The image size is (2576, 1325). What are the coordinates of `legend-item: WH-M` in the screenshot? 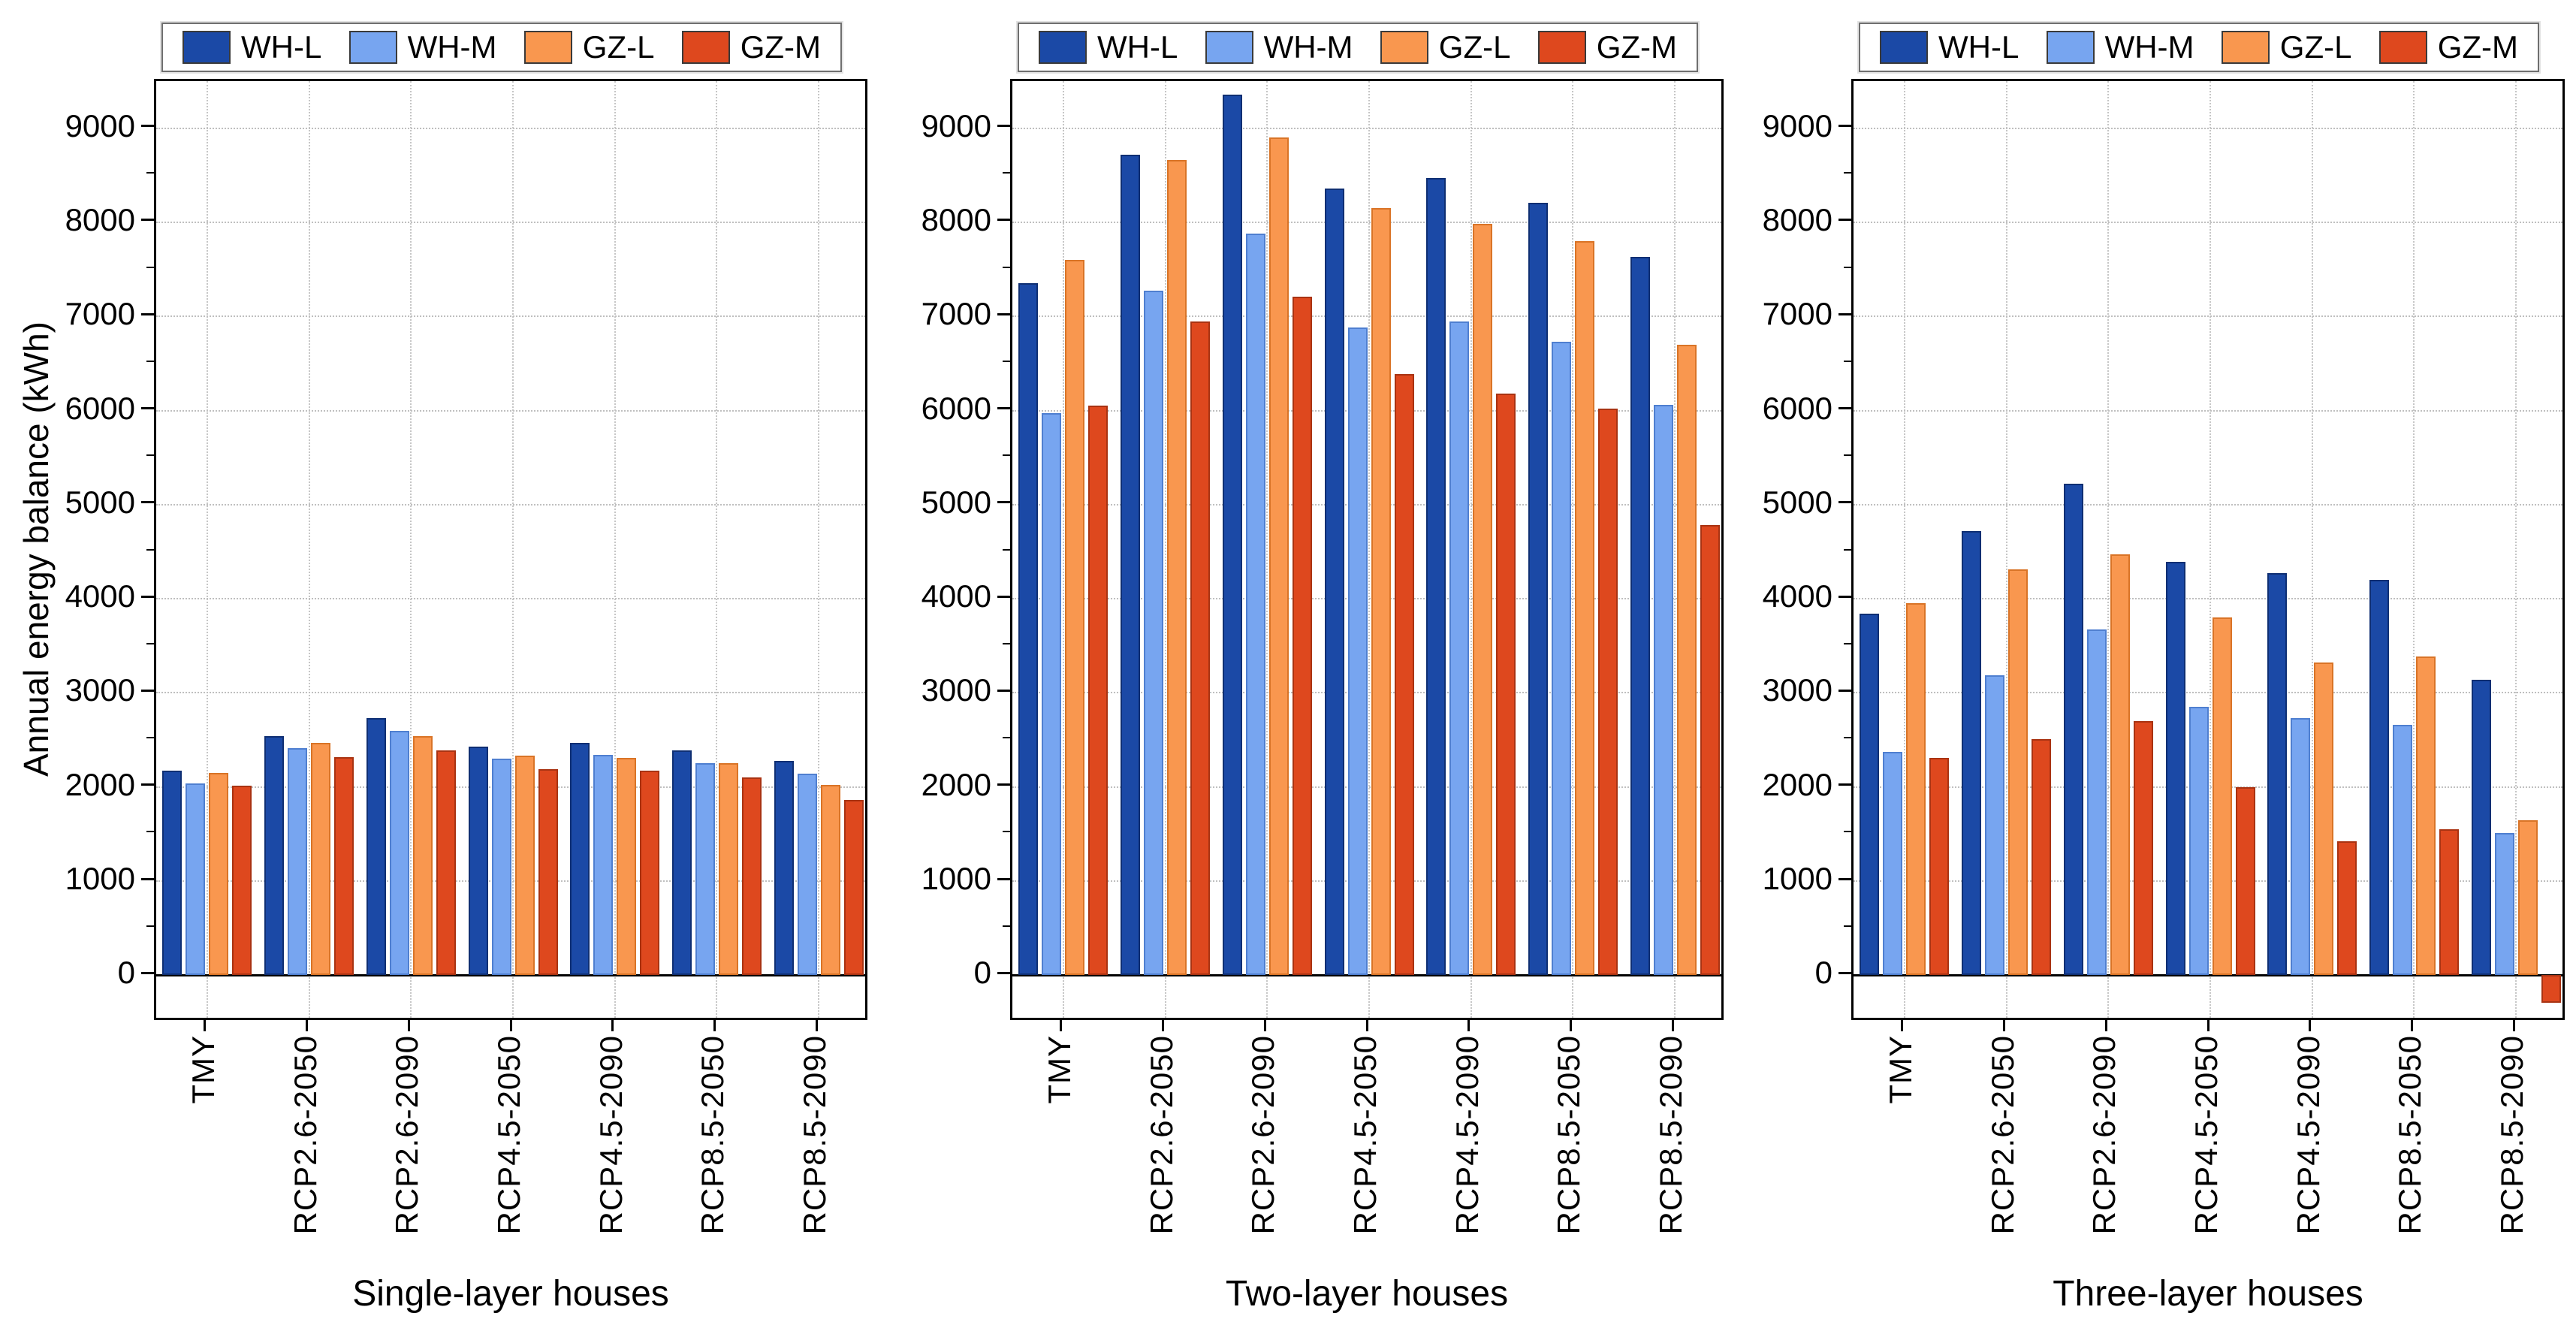 It's located at (1279, 47).